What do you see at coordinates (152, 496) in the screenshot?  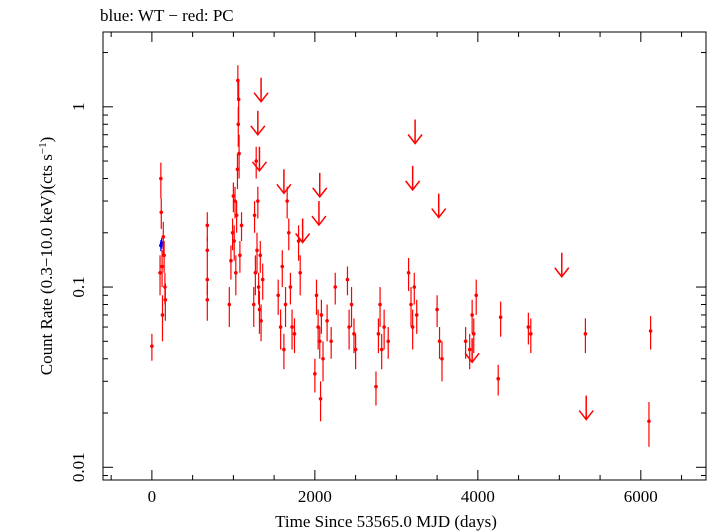 I see `x-tick-label-0: 0` at bounding box center [152, 496].